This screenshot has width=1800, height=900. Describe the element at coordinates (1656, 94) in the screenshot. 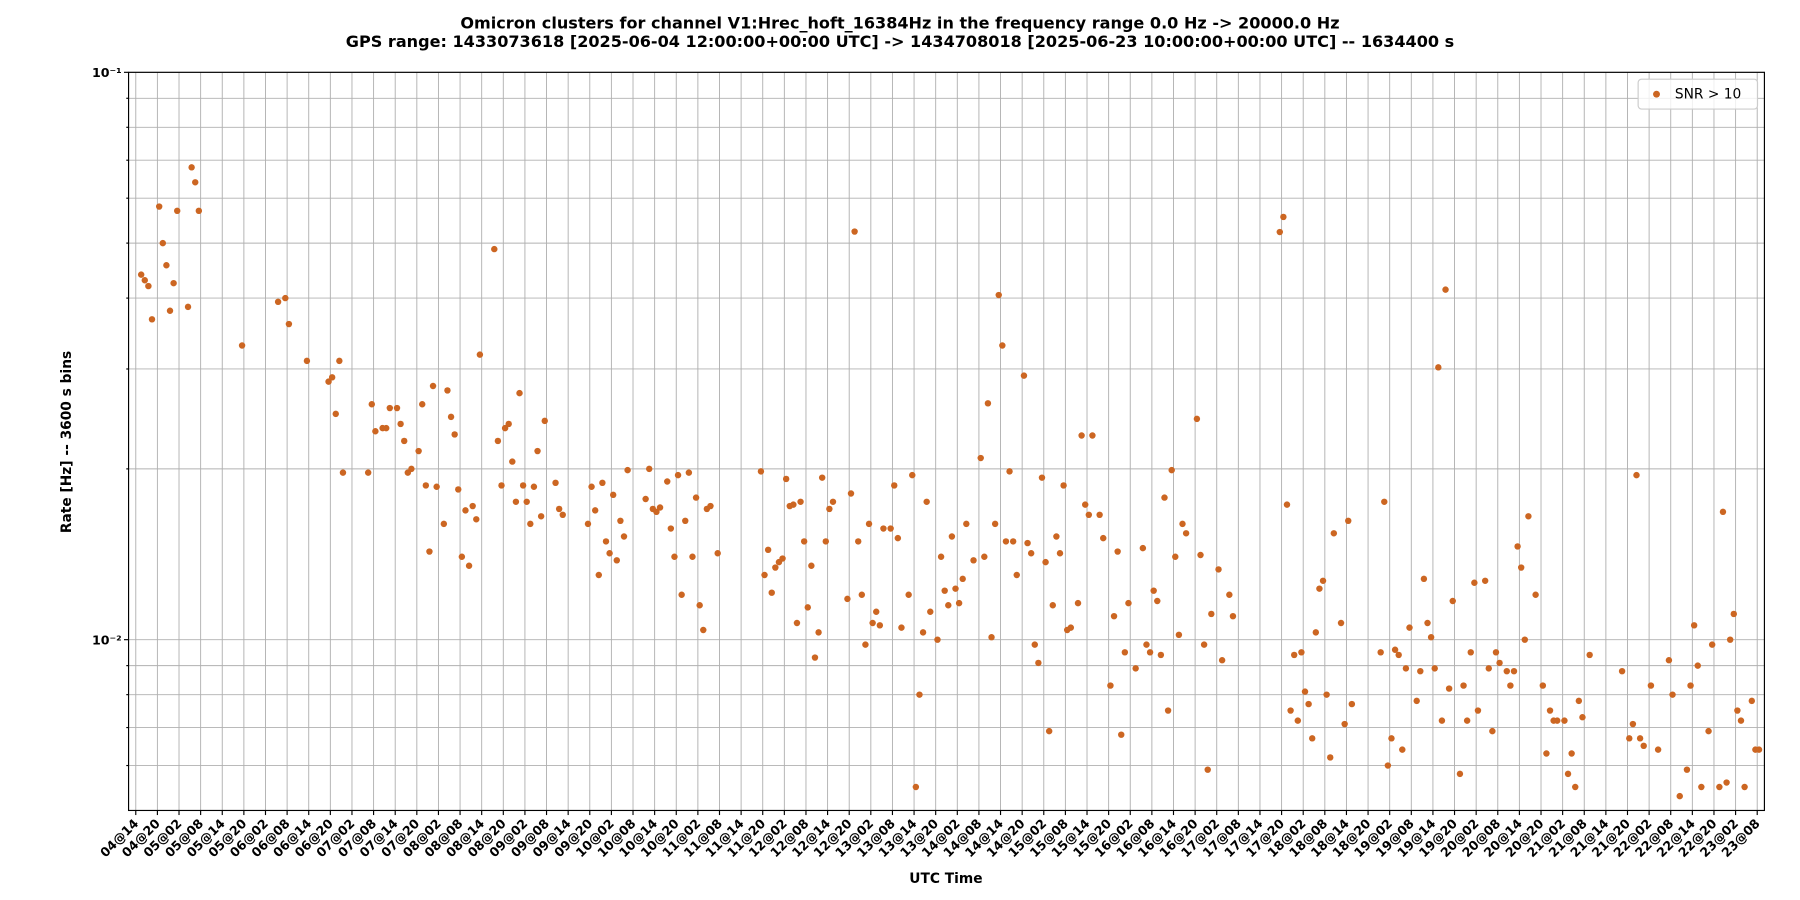

I see `legend-marker` at that location.